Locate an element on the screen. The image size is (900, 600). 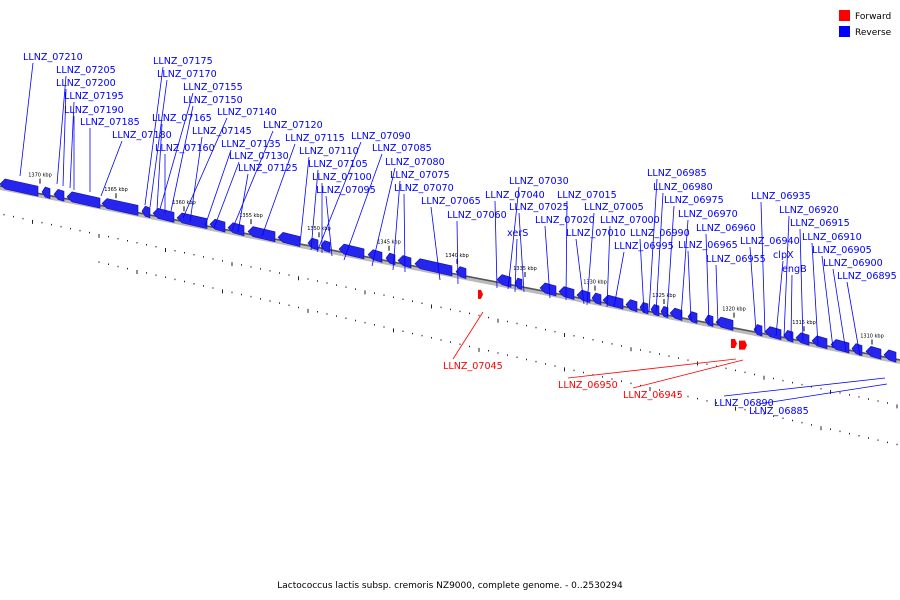
gene-label: LLNZ_07150 is located at coordinates (213, 100).